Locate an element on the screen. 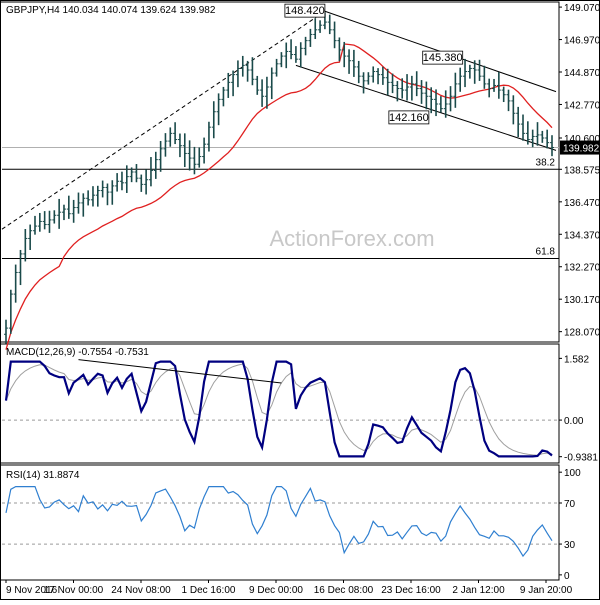  rsi-label: RSI(14) 31.8874 is located at coordinates (43, 475).